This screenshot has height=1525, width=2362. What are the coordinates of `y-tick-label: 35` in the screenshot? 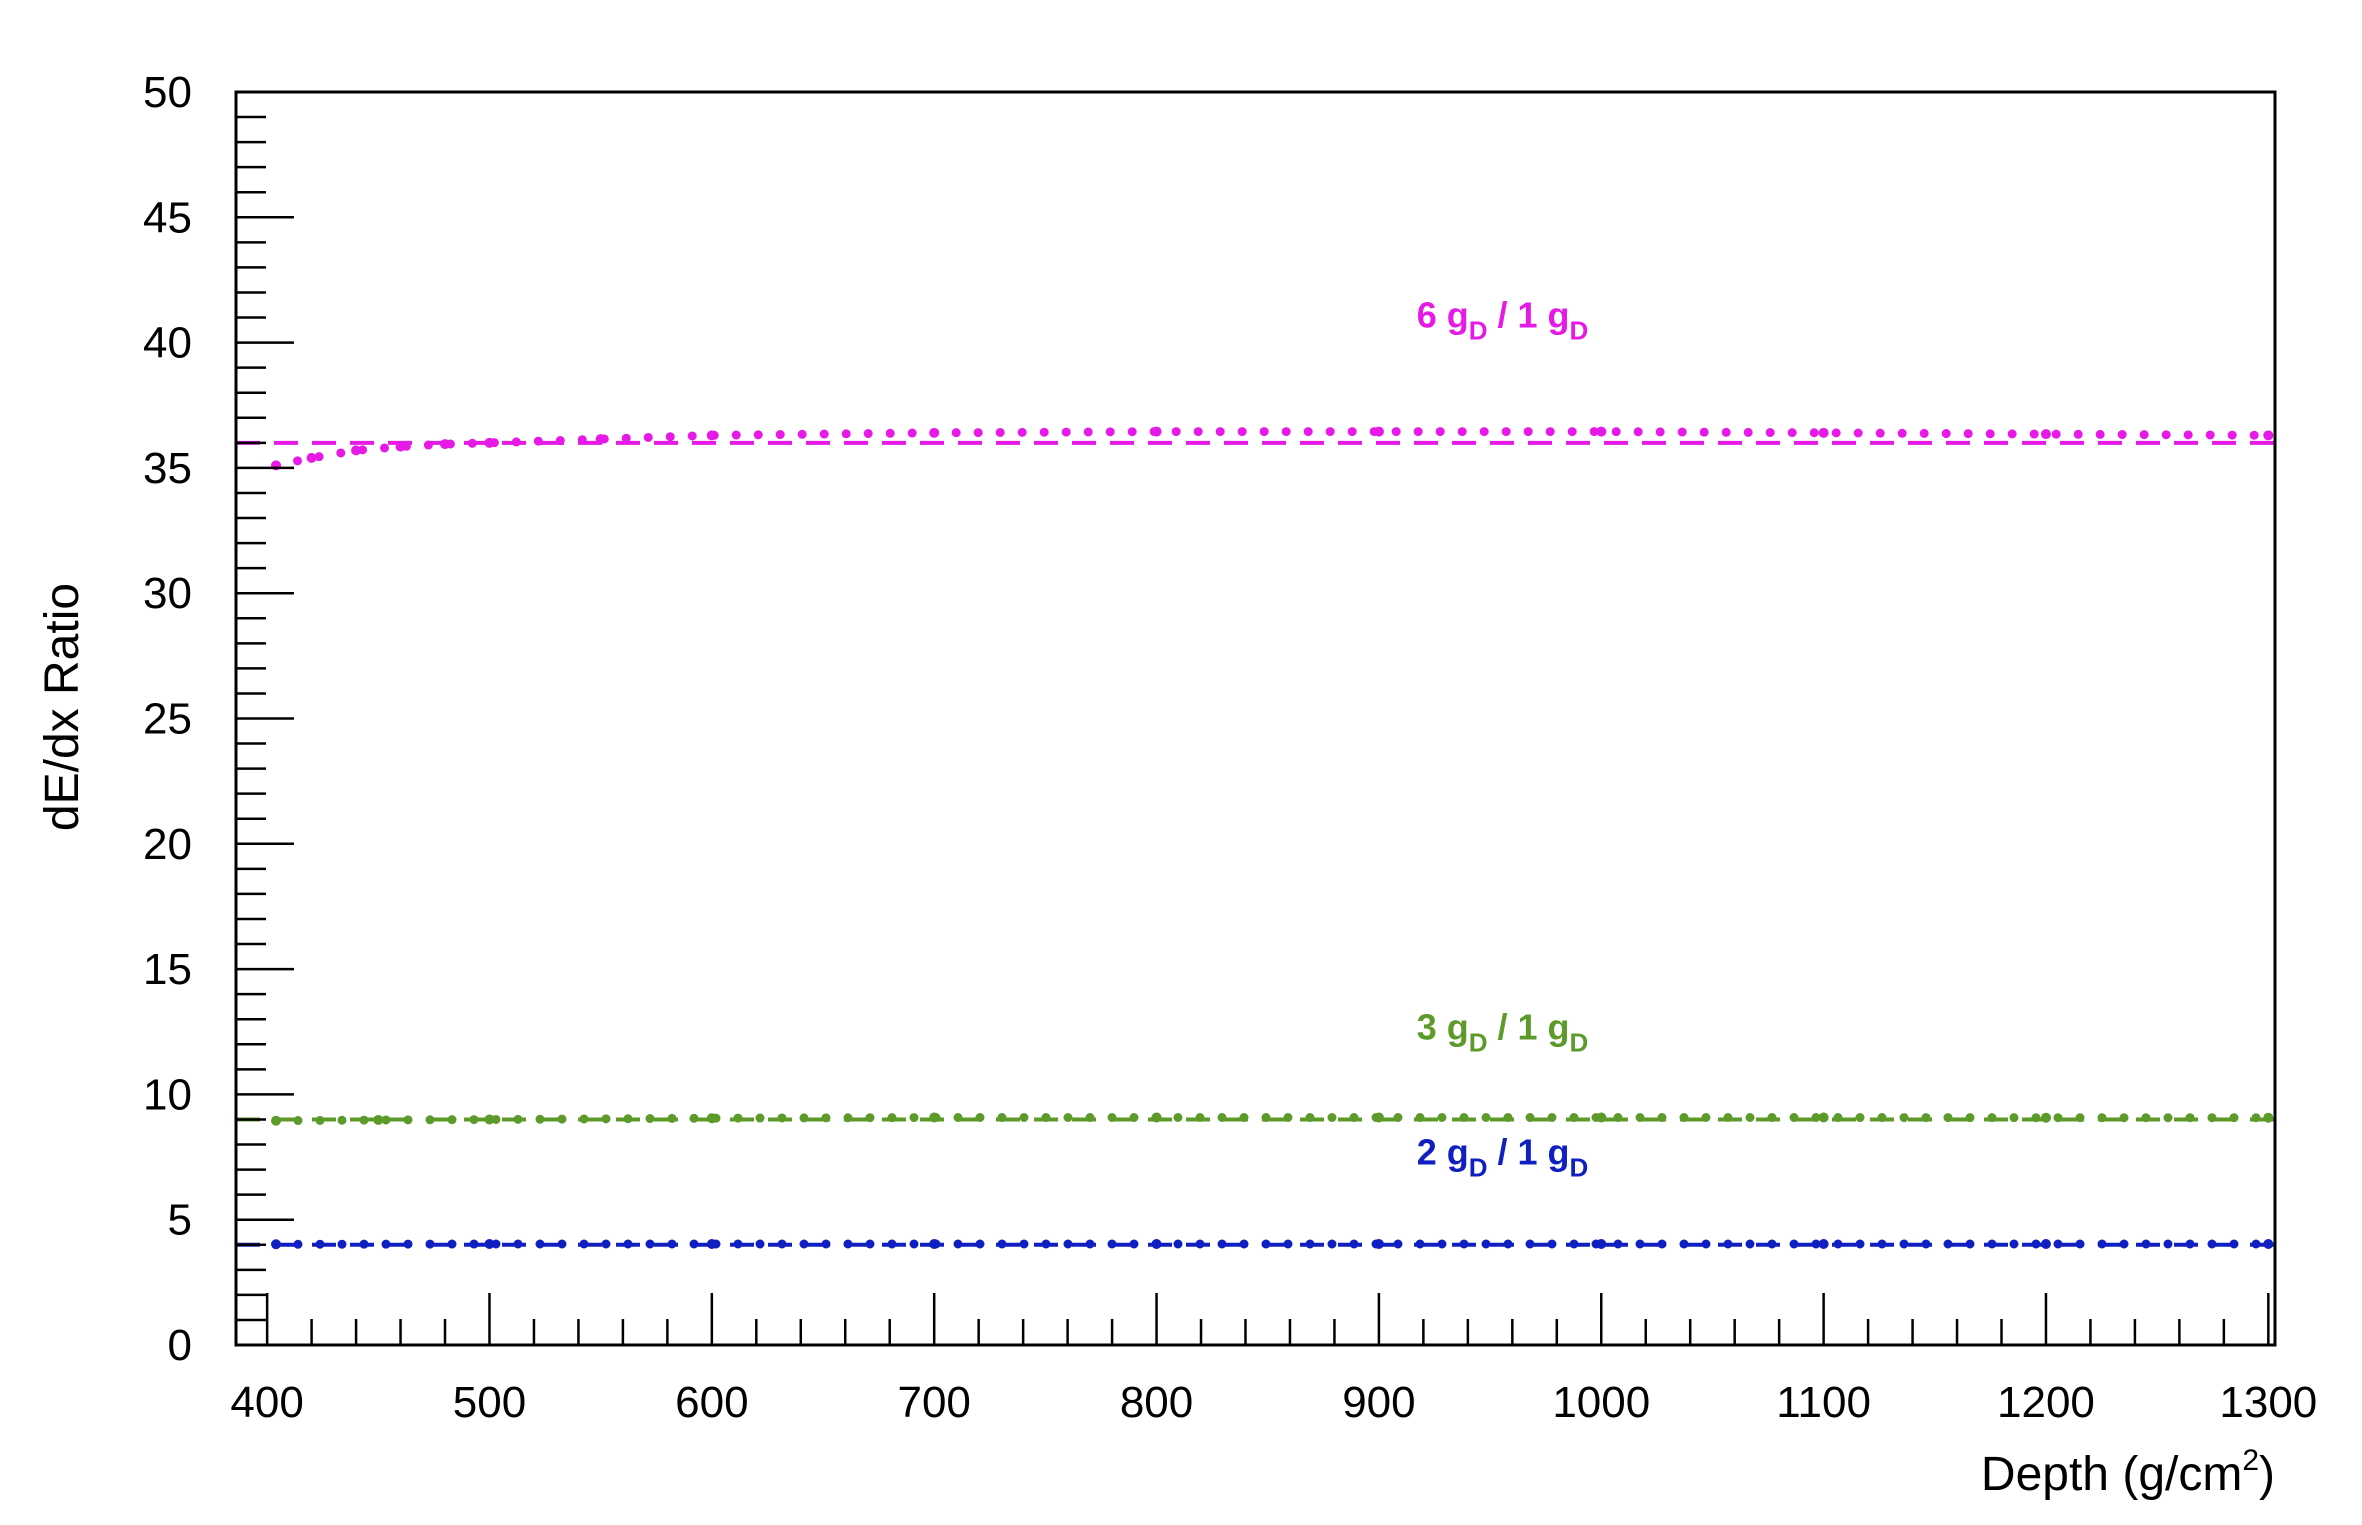 It's located at (167, 468).